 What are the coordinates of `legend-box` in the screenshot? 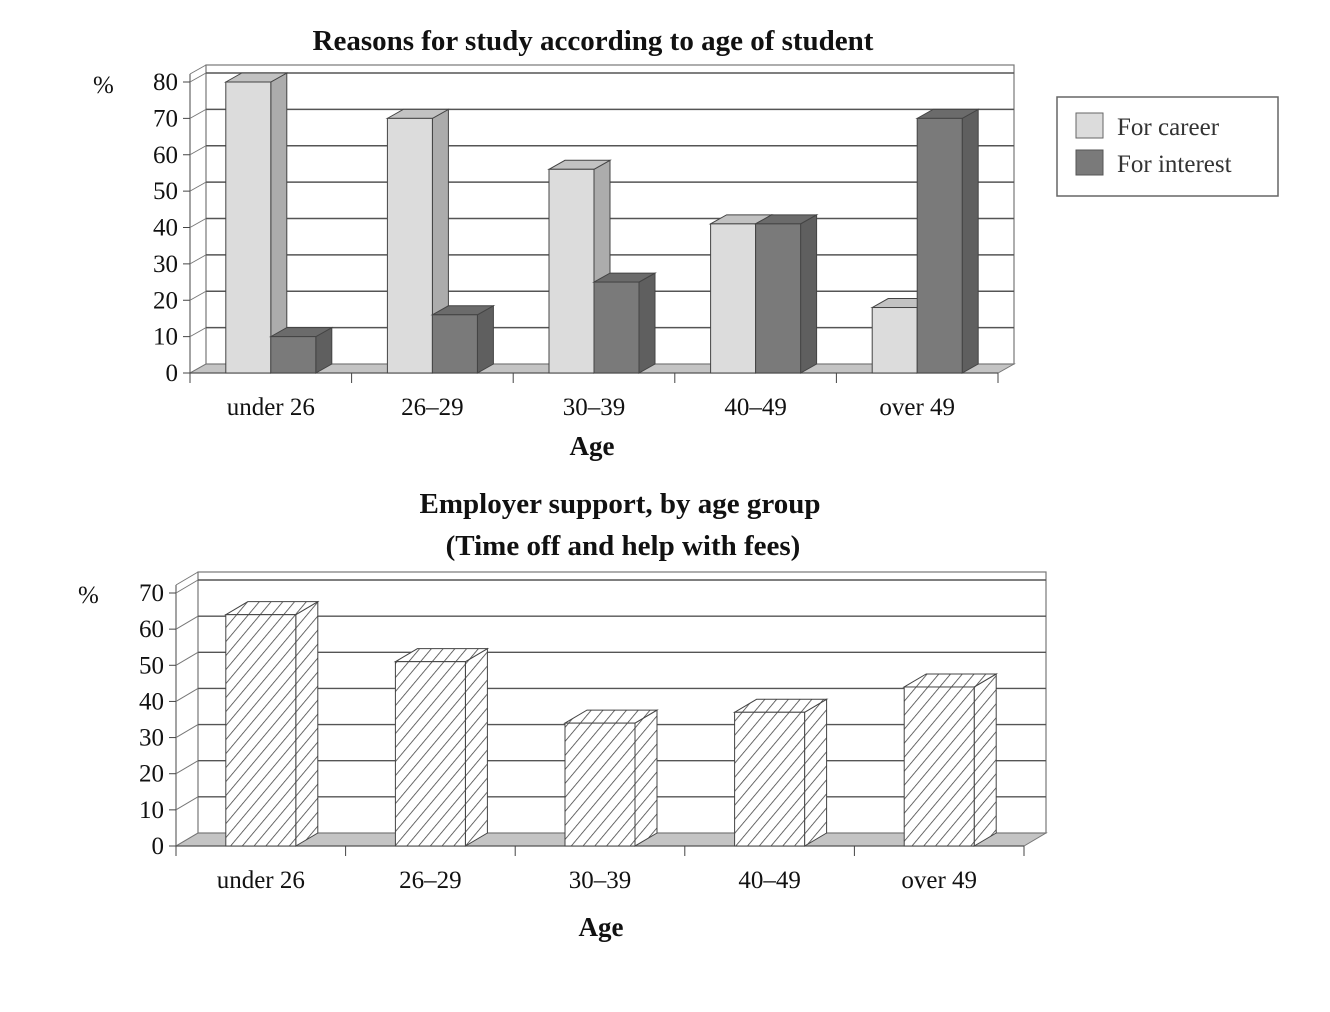 It's located at (1167, 146).